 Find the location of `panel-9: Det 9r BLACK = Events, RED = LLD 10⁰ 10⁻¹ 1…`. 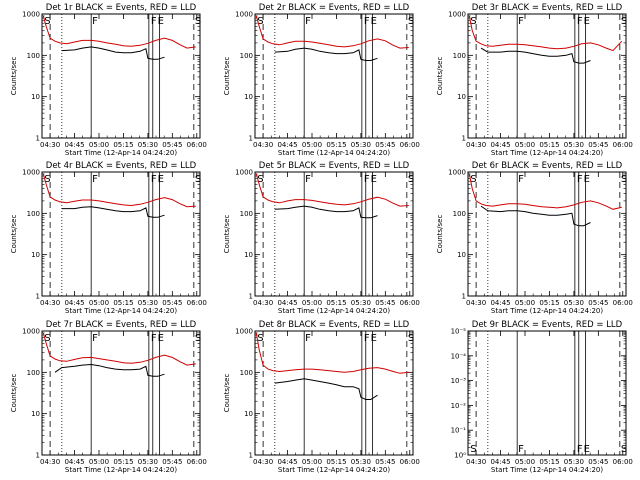

panel-9: Det 9r BLACK = Events, RED = LLD 10⁰ 10⁻¹ 1… is located at coordinates (542, 397).